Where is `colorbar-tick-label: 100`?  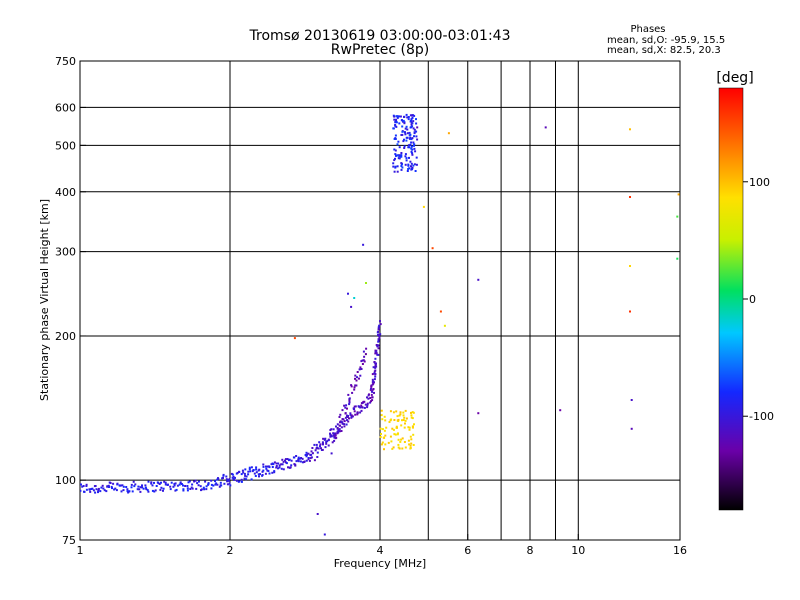 colorbar-tick-label: 100 is located at coordinates (759, 182).